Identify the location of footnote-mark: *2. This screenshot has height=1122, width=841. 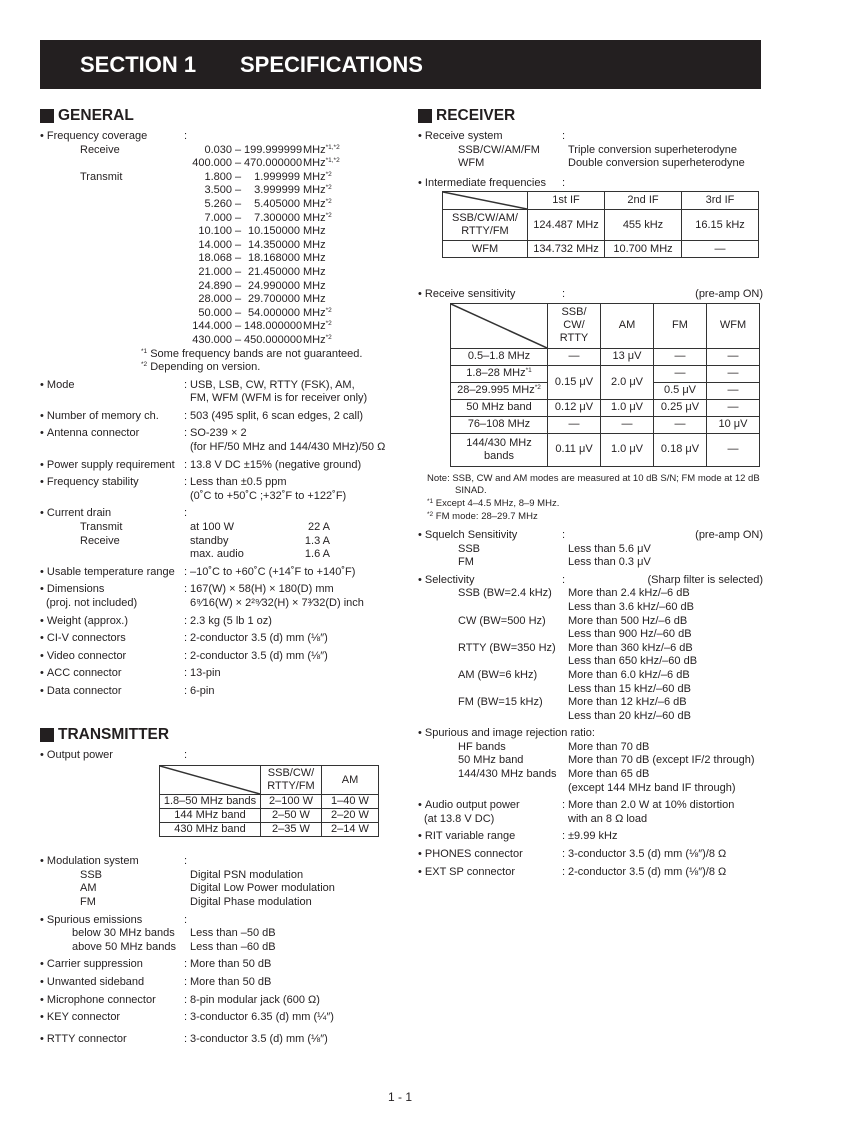
(537, 388).